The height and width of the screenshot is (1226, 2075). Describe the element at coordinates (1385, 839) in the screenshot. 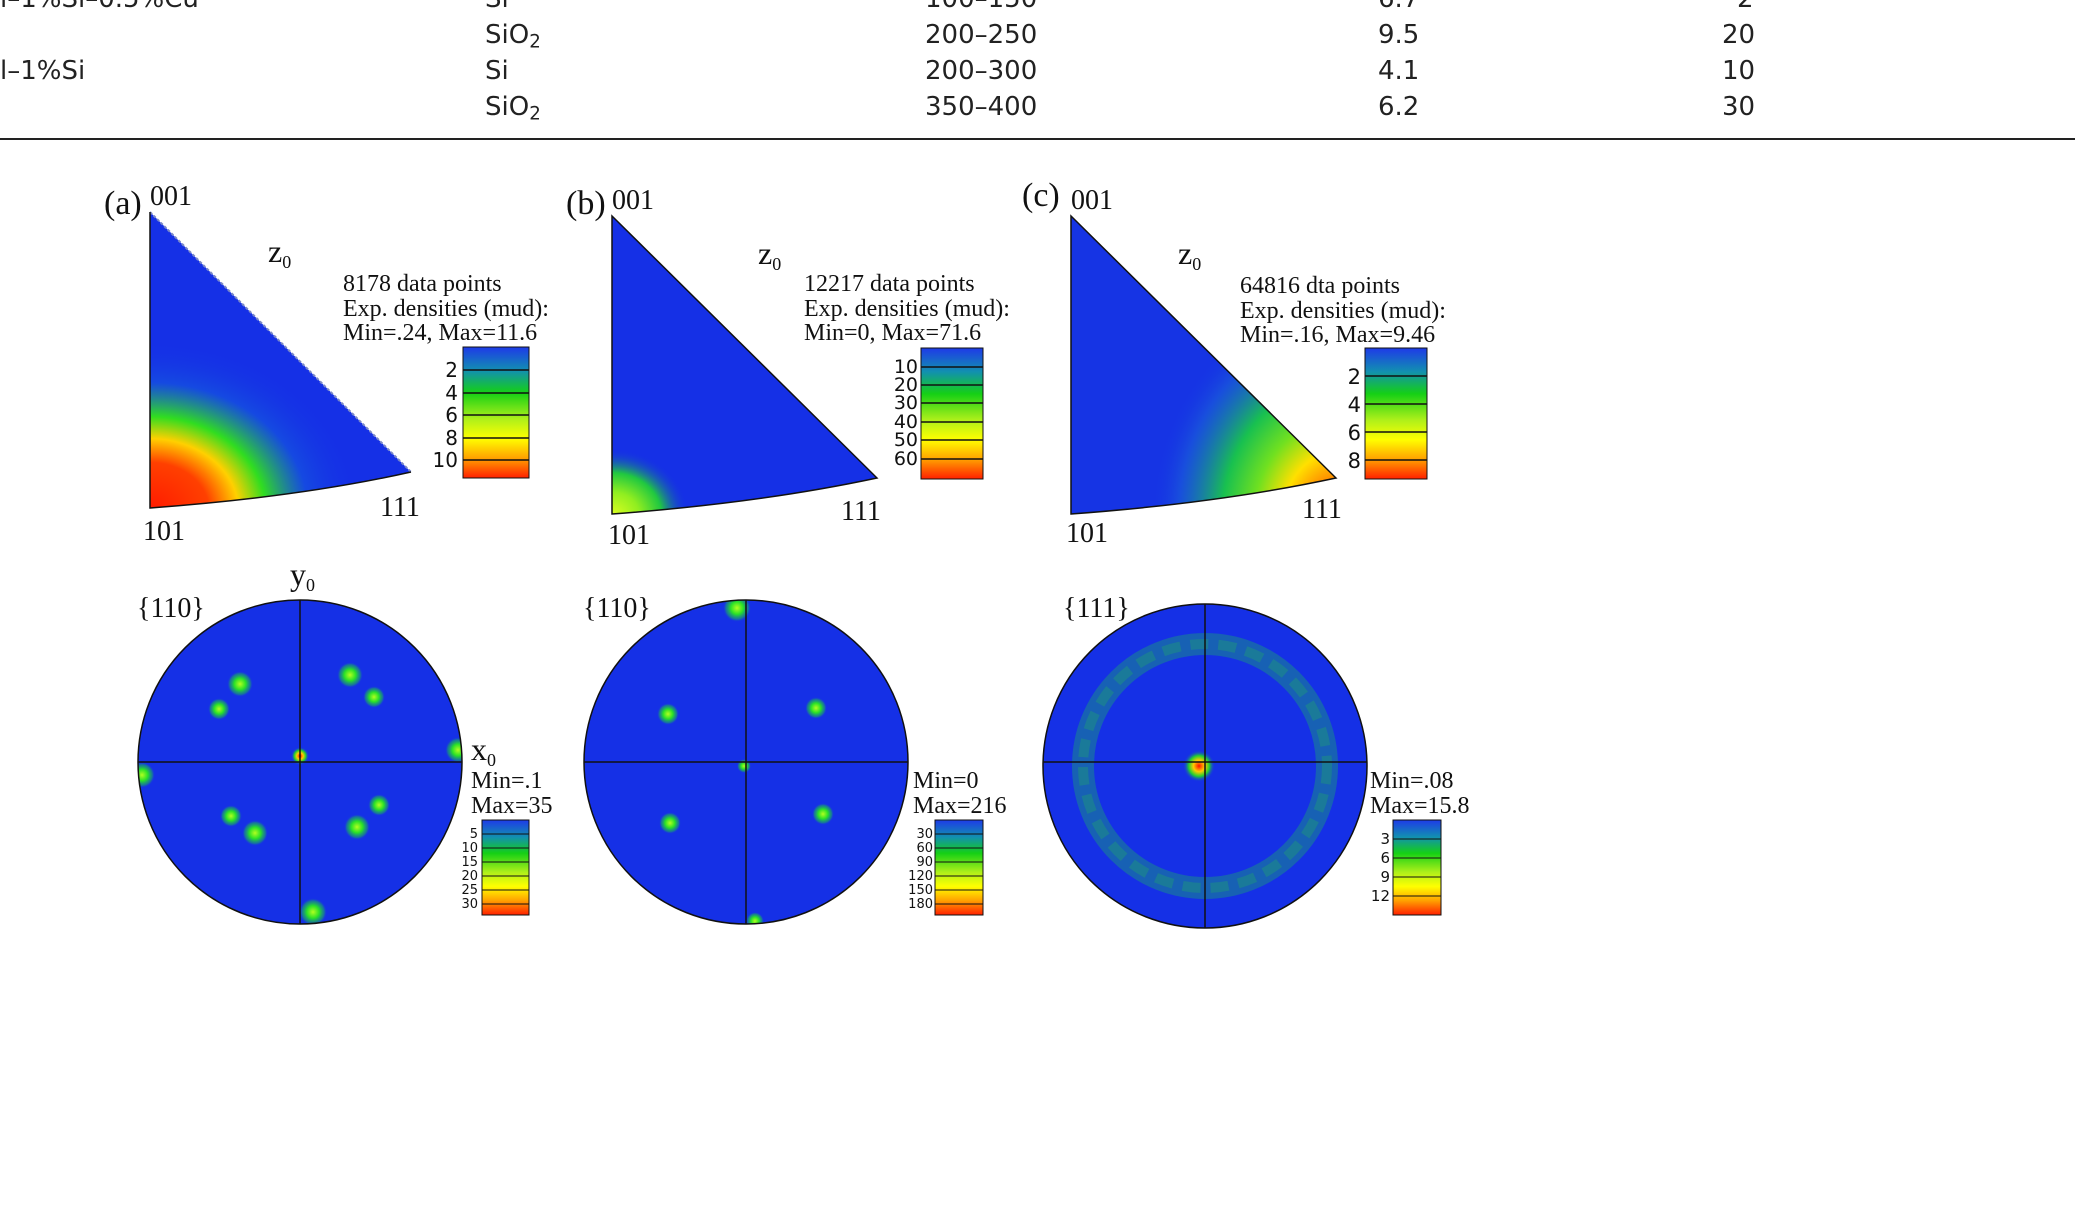

I see `colorbar-tick: 3` at that location.